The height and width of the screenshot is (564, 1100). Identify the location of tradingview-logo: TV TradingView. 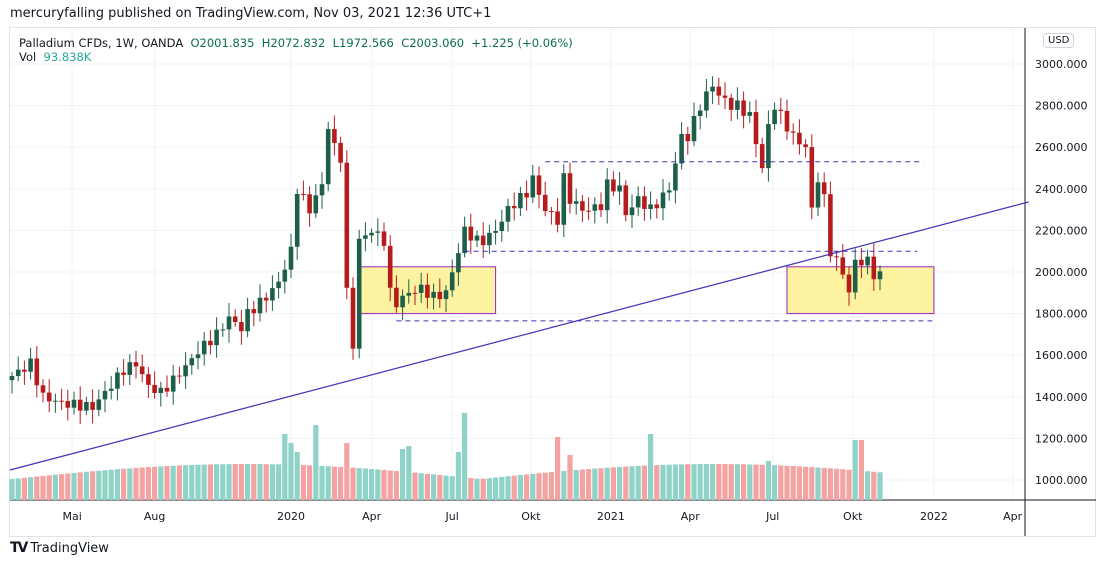
(59, 548).